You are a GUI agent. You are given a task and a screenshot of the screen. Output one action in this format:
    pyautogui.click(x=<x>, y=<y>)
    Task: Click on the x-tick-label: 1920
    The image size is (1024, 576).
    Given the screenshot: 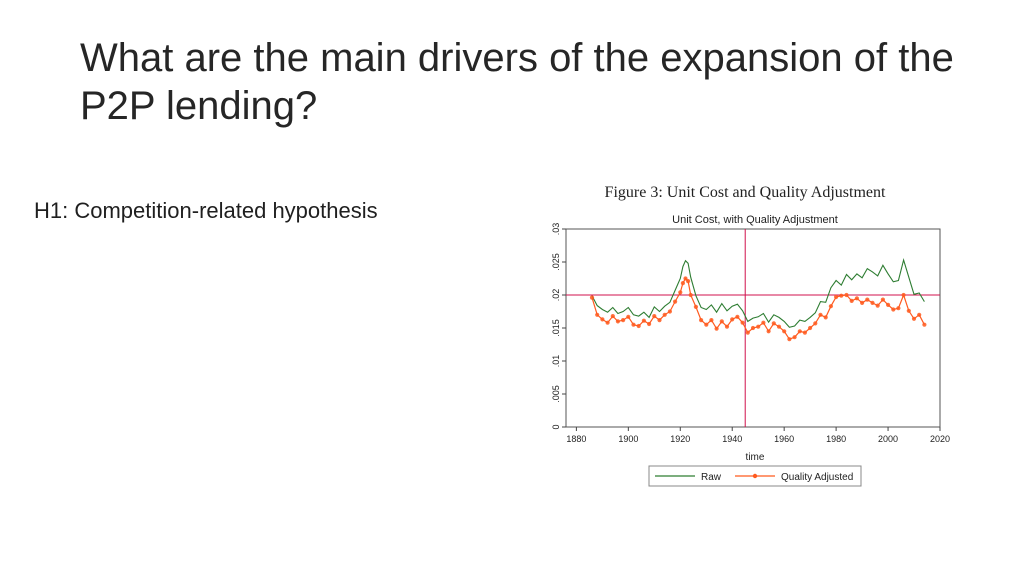 What is the action you would take?
    pyautogui.click(x=680, y=439)
    